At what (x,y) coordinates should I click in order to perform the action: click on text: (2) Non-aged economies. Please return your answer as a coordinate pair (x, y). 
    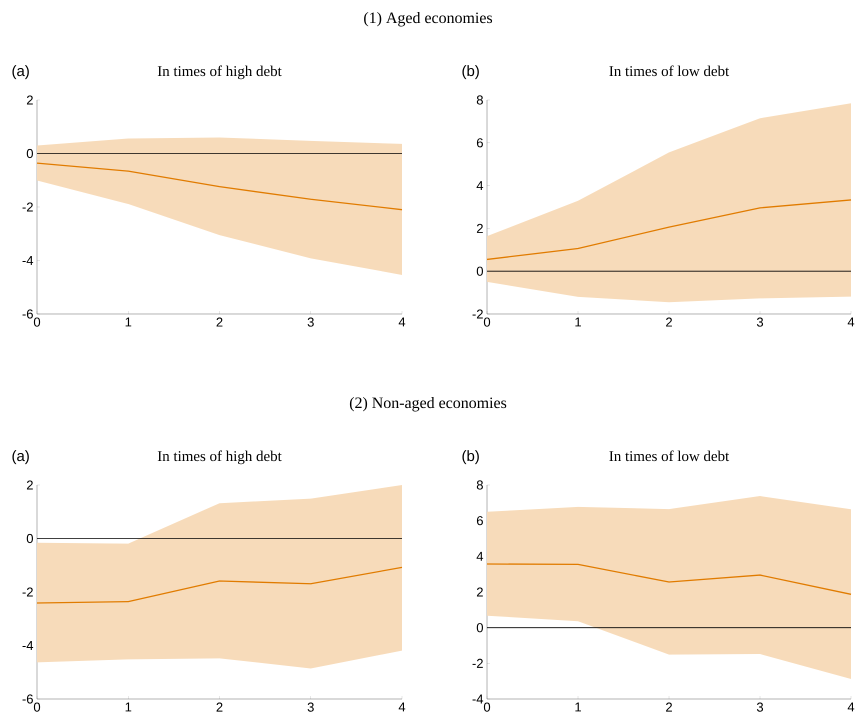
    Looking at the image, I should click on (428, 404).